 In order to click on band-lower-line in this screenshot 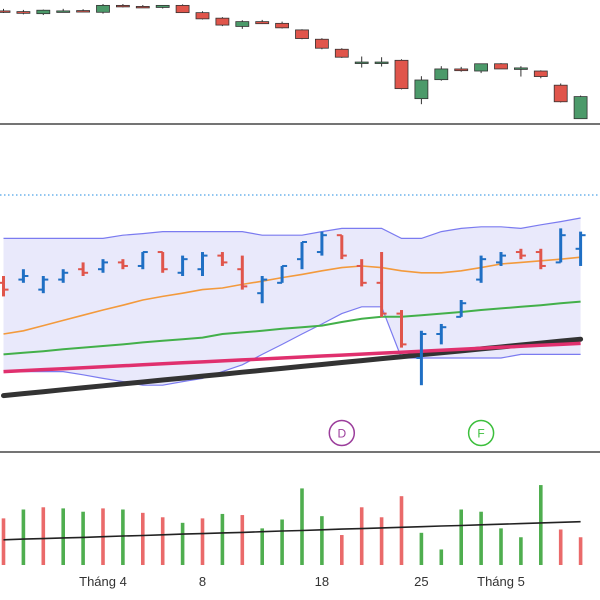, I will do `click(292, 346)`.